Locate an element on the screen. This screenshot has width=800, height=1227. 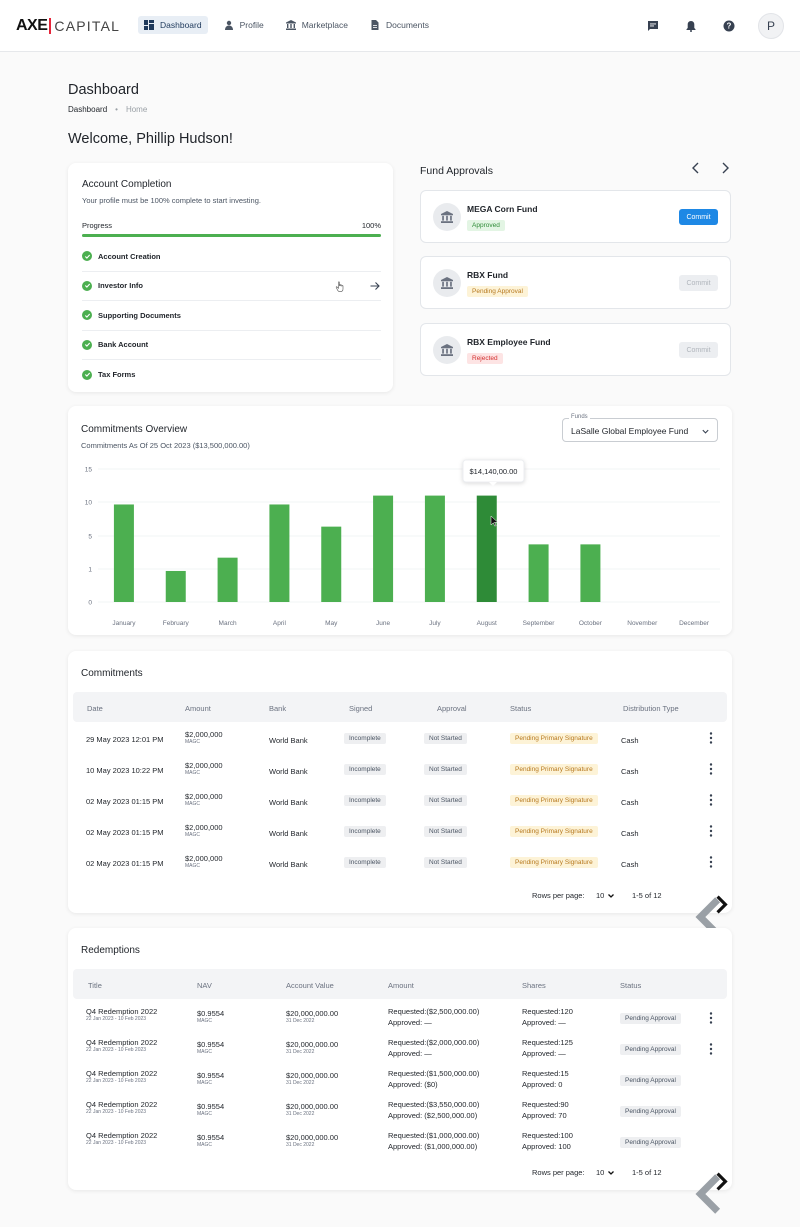
arrow-right-icon is located at coordinates (375, 286).